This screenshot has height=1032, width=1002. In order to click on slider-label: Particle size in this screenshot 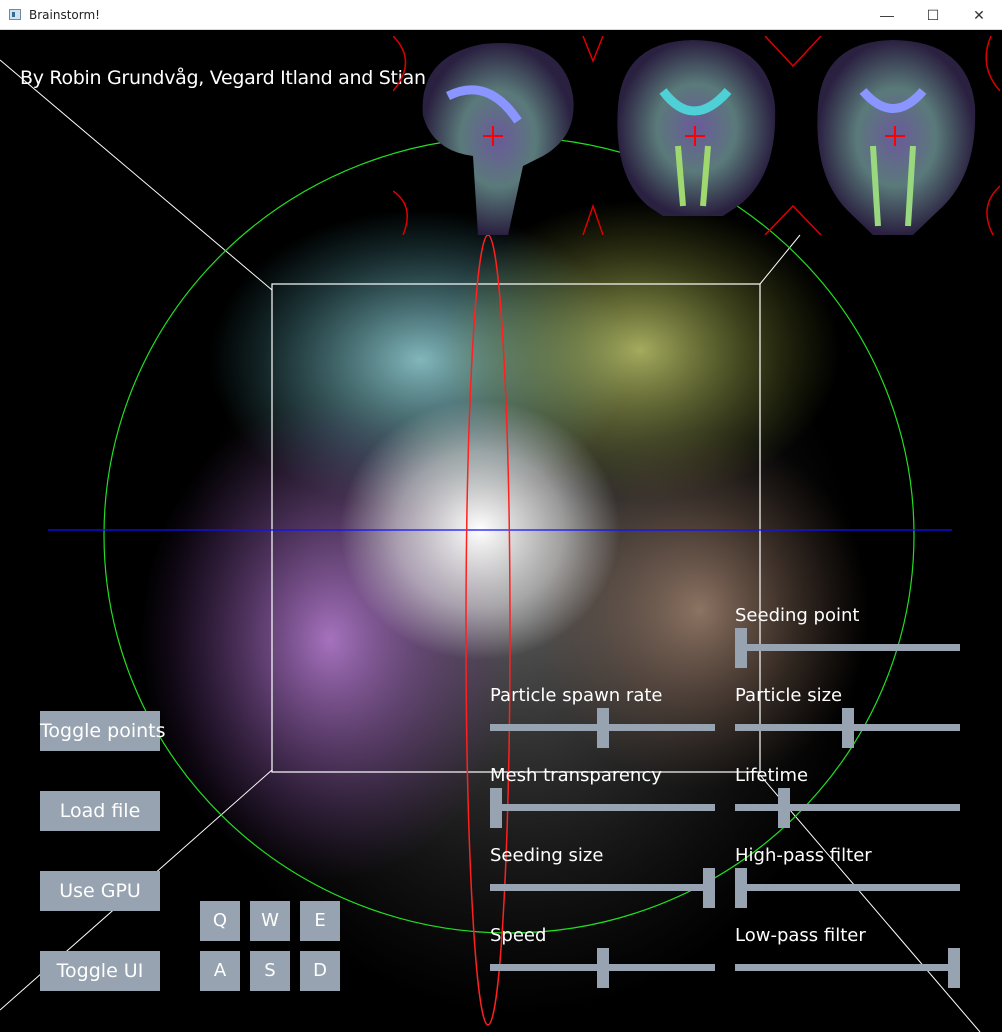, I will do `click(789, 695)`.